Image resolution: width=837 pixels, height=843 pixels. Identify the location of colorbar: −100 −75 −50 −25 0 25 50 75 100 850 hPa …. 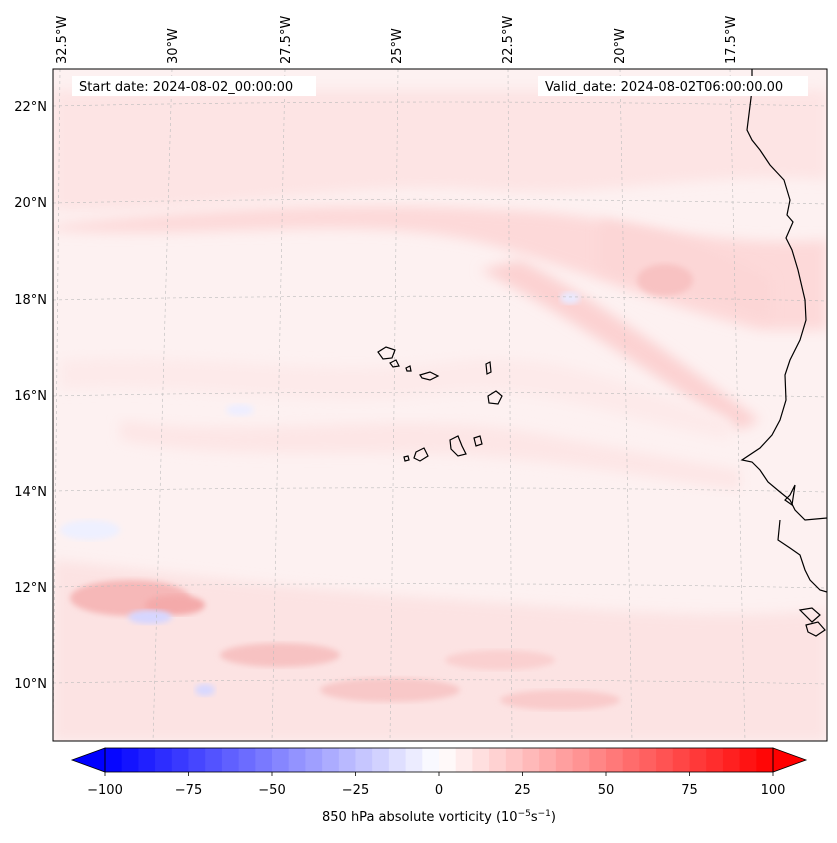
(439, 786).